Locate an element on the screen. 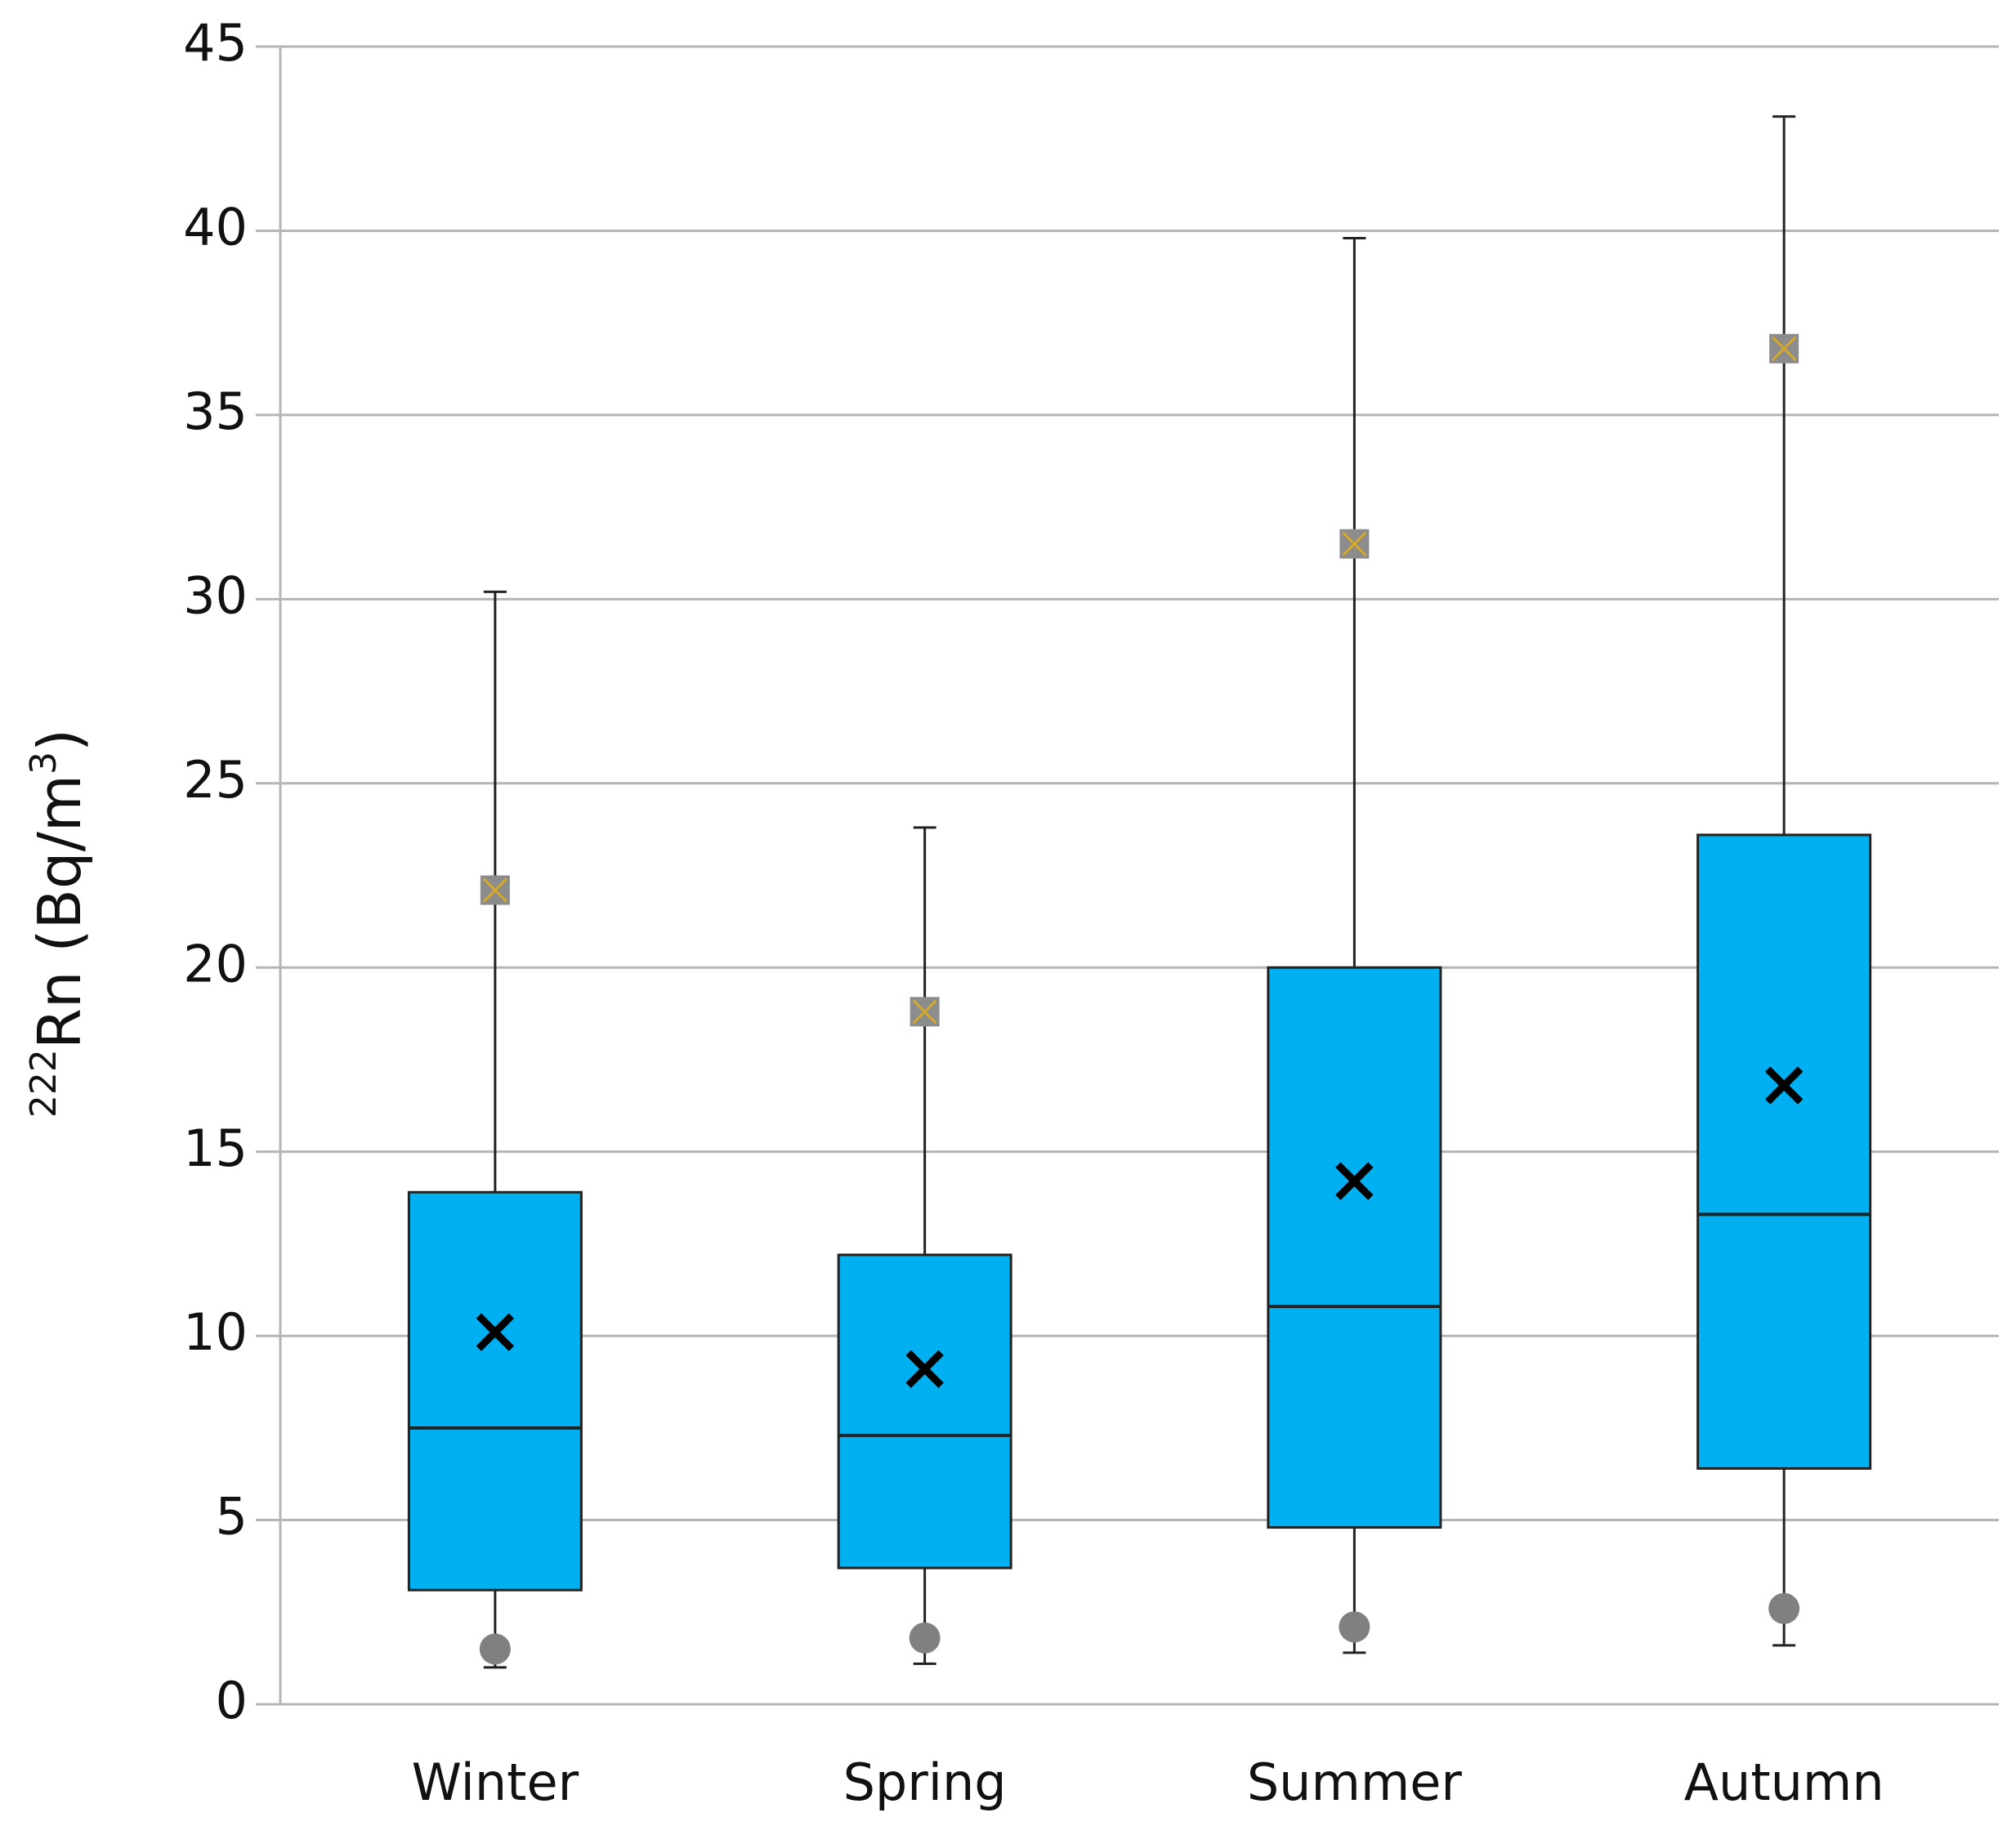 This screenshot has height=1835, width=2016. y-axis-label: 222Rn (Bq/m3) is located at coordinates (58, 923).